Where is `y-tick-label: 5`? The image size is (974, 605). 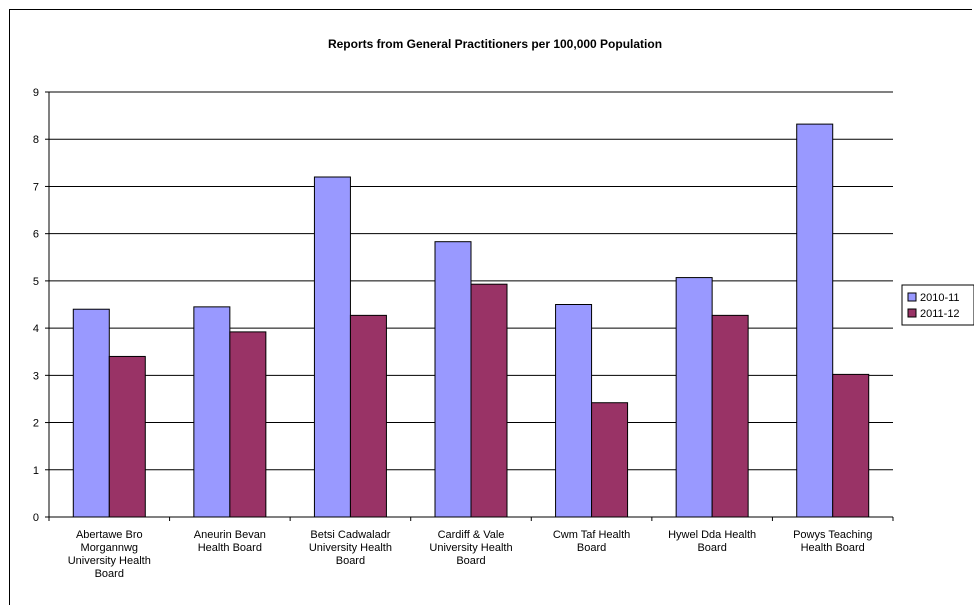 y-tick-label: 5 is located at coordinates (36, 282).